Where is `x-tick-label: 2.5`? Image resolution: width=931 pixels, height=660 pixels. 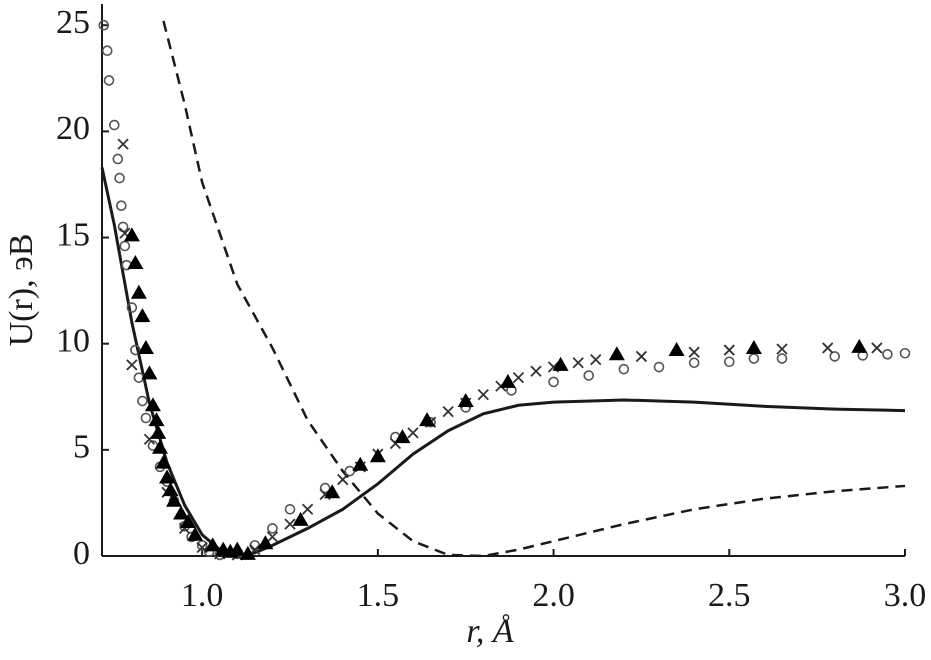
x-tick-label: 2.5 is located at coordinates (729, 595).